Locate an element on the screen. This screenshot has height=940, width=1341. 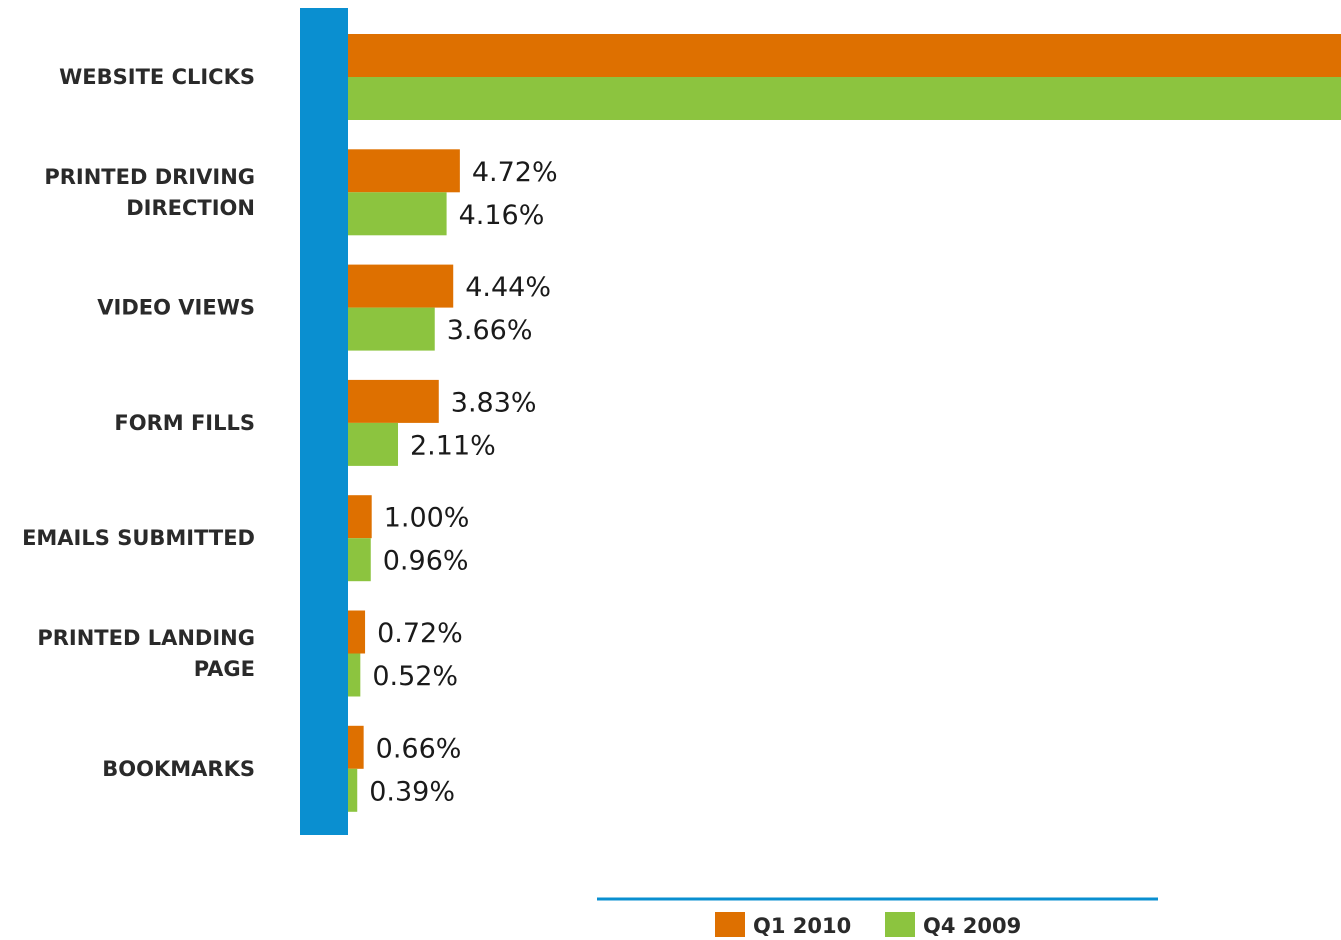
data-label: 4.16% is located at coordinates (502, 215).